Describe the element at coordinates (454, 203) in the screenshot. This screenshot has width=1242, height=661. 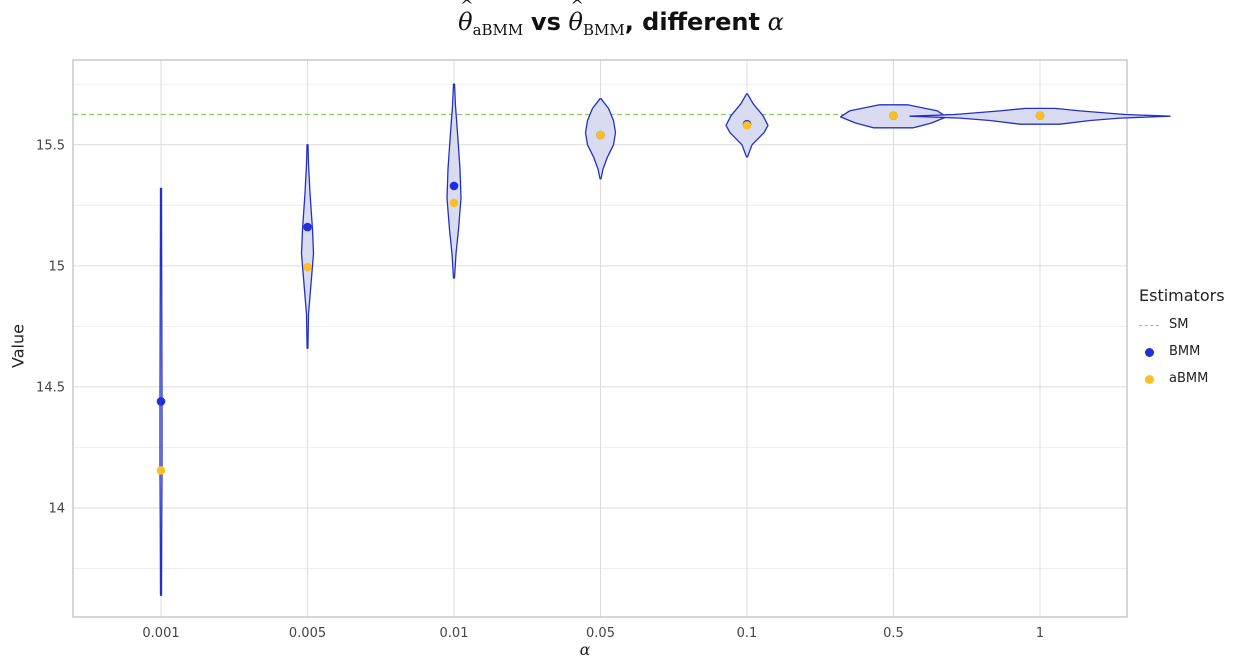
I see `point-aBMM-0.01` at that location.